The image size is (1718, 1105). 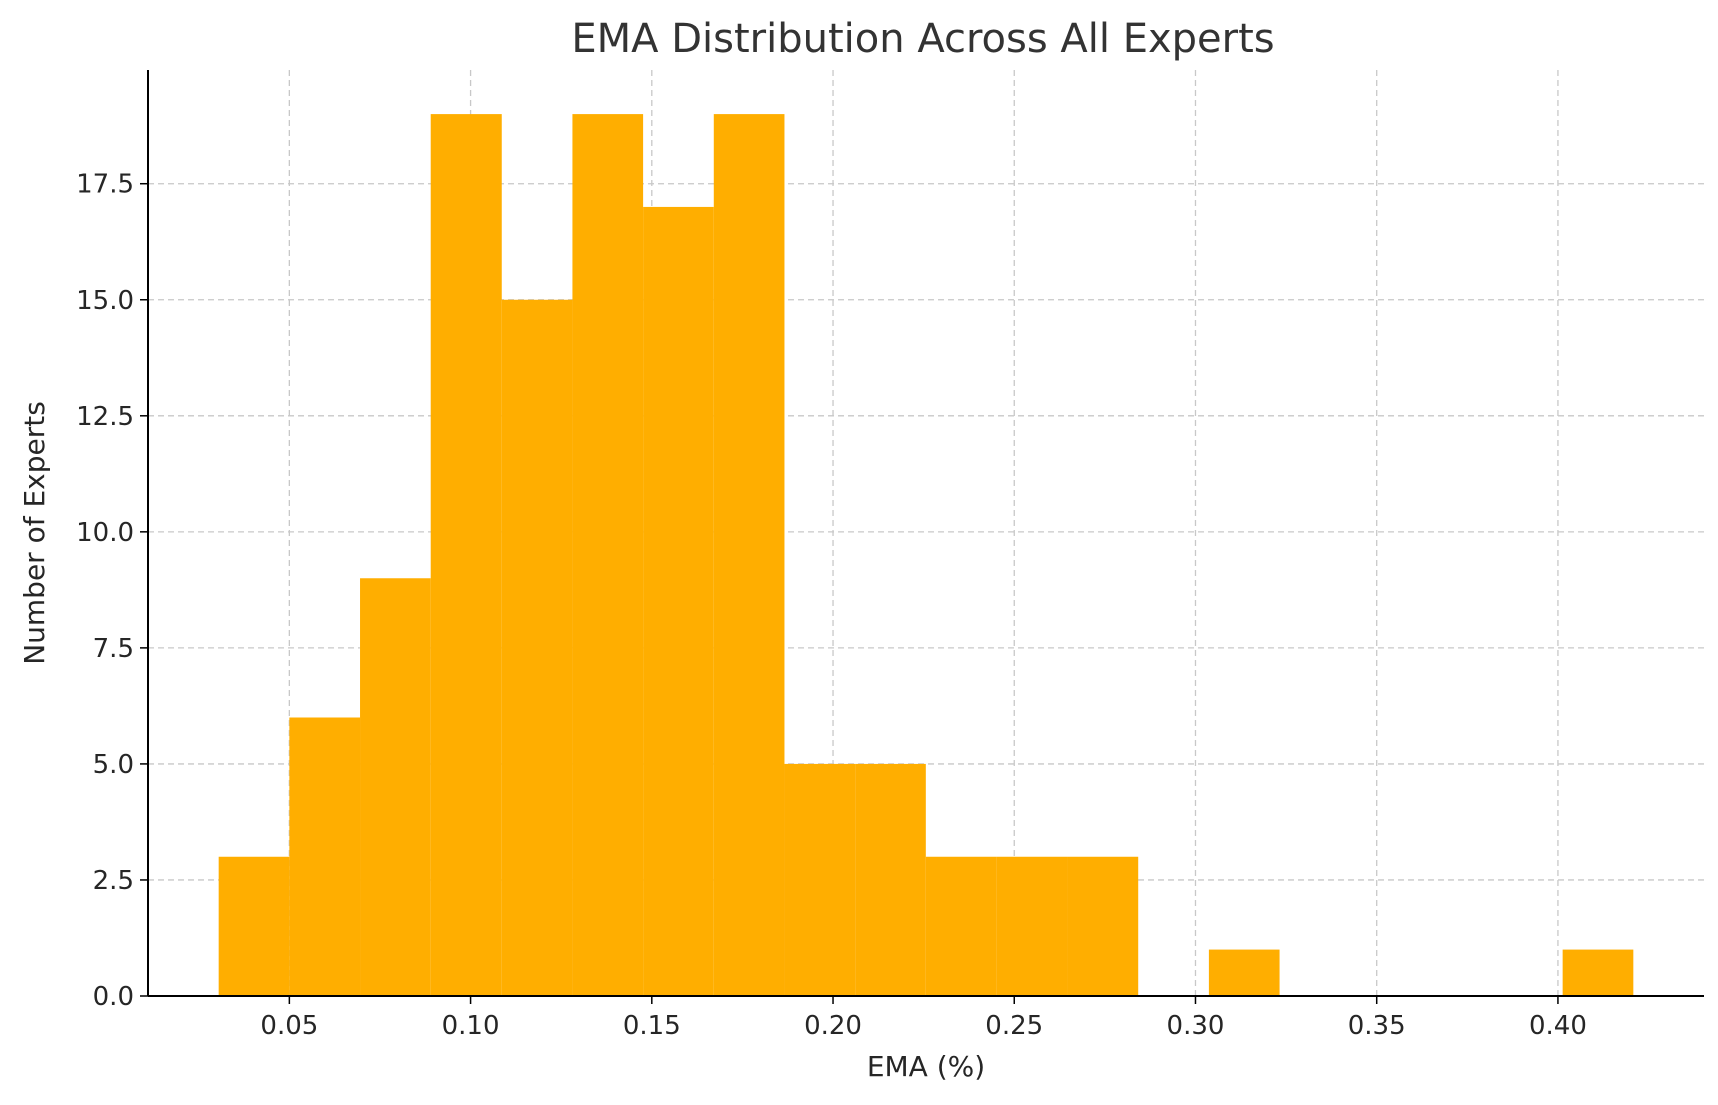 What do you see at coordinates (923, 1018) in the screenshot?
I see `x-ticks: 0.05 0.10 0.15 0.20 0.25 0.30 0.35 0.40` at bounding box center [923, 1018].